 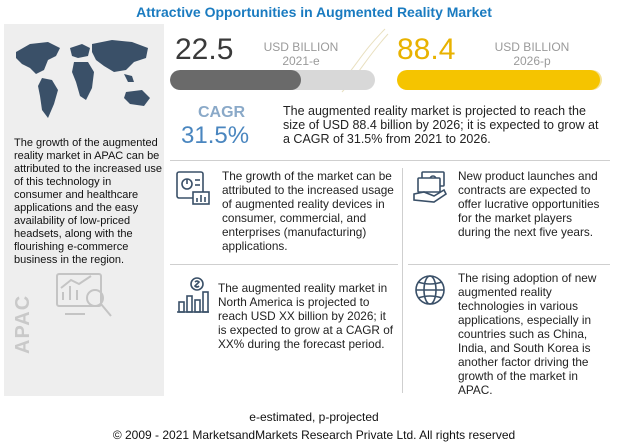 I want to click on market-unit-2021: USD BILLION 2021-e, so click(x=301, y=54).